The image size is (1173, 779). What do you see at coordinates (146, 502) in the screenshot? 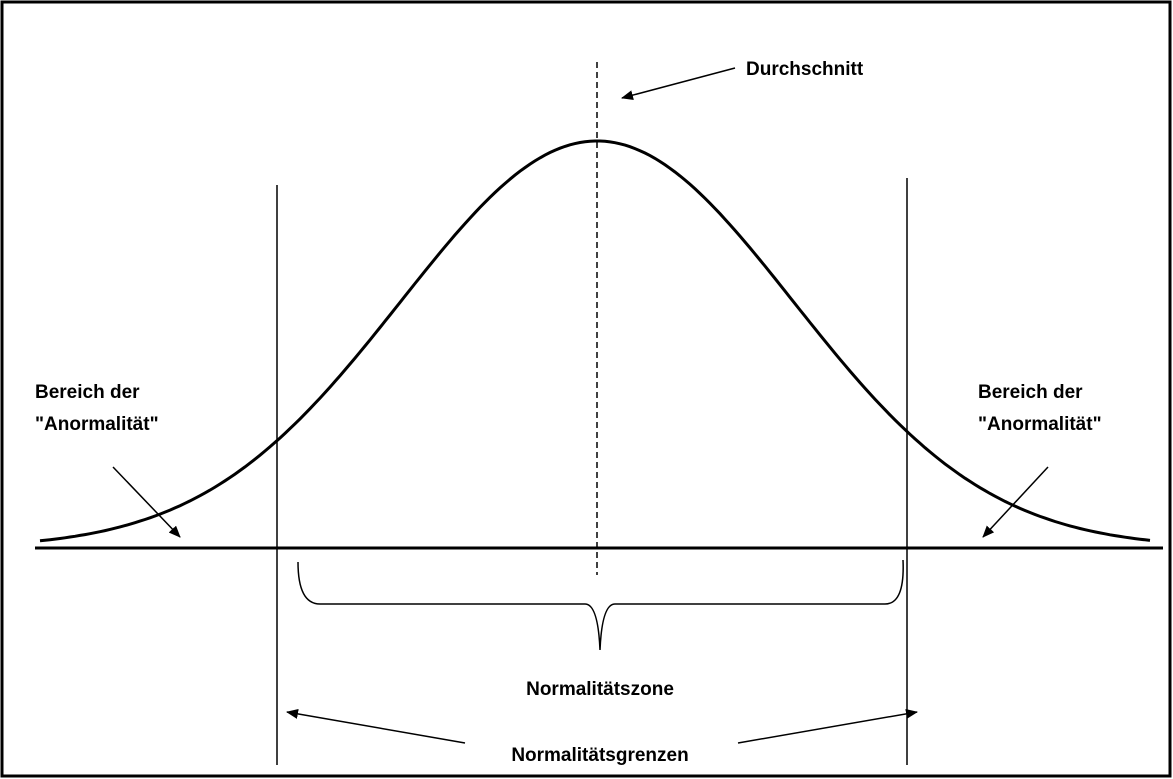
I see `left-region-arrow` at bounding box center [146, 502].